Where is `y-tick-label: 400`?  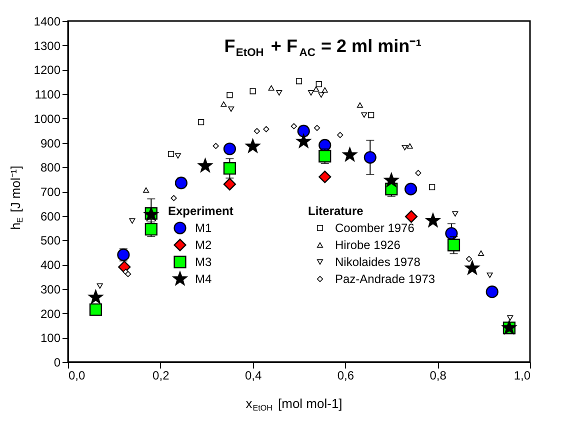 y-tick-label: 400 is located at coordinates (50, 265).